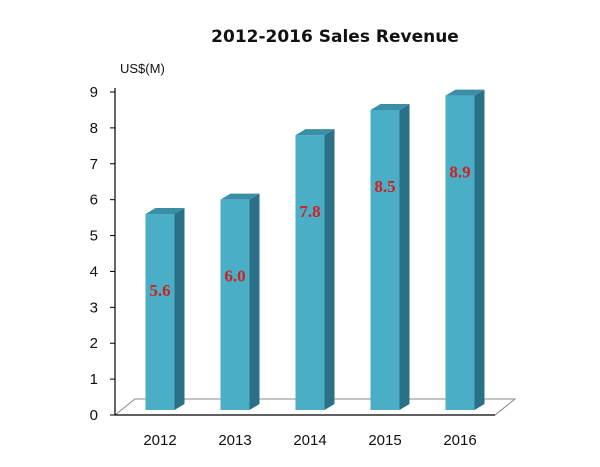 The width and height of the screenshot is (600, 467). I want to click on y-tick-label: 7, so click(94, 164).